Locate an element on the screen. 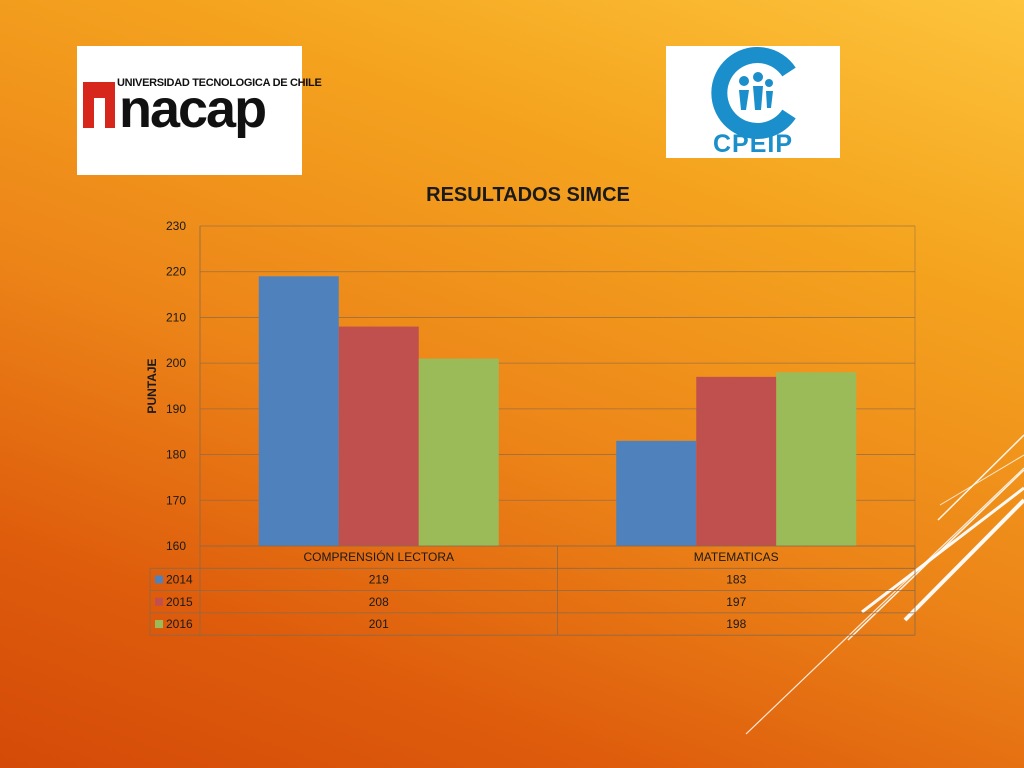  y-tick-label: 210 is located at coordinates (176, 317).